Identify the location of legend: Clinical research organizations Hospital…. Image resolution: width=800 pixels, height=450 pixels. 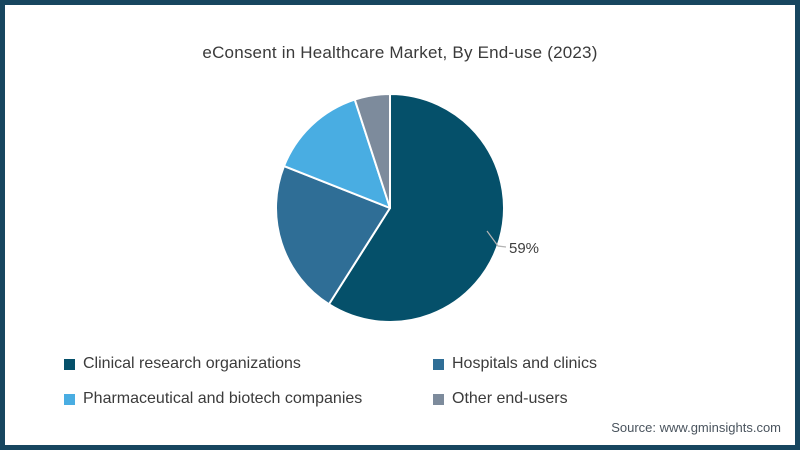
(330, 381).